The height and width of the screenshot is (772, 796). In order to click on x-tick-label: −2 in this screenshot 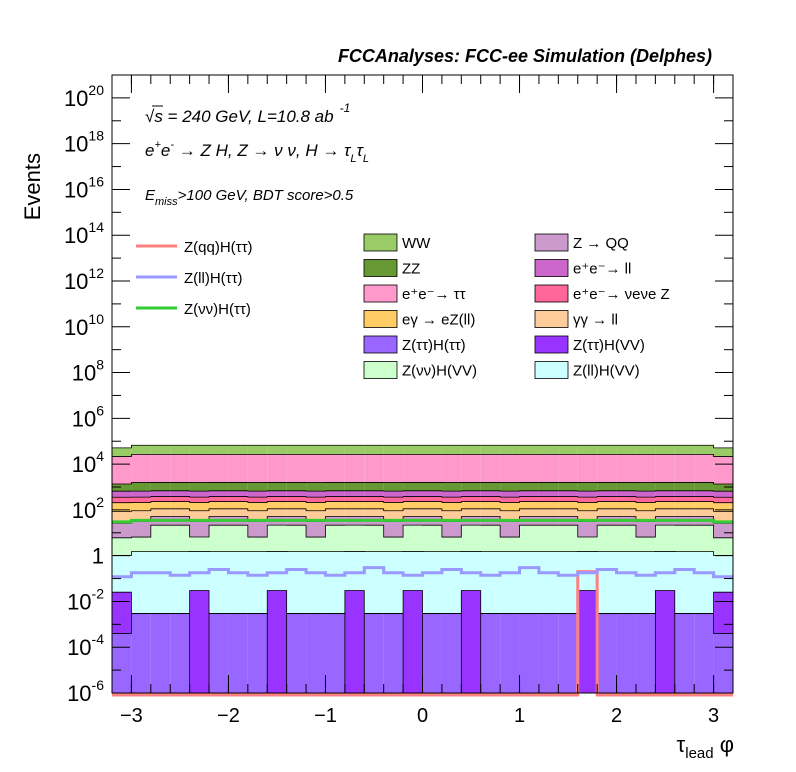, I will do `click(228, 716)`.